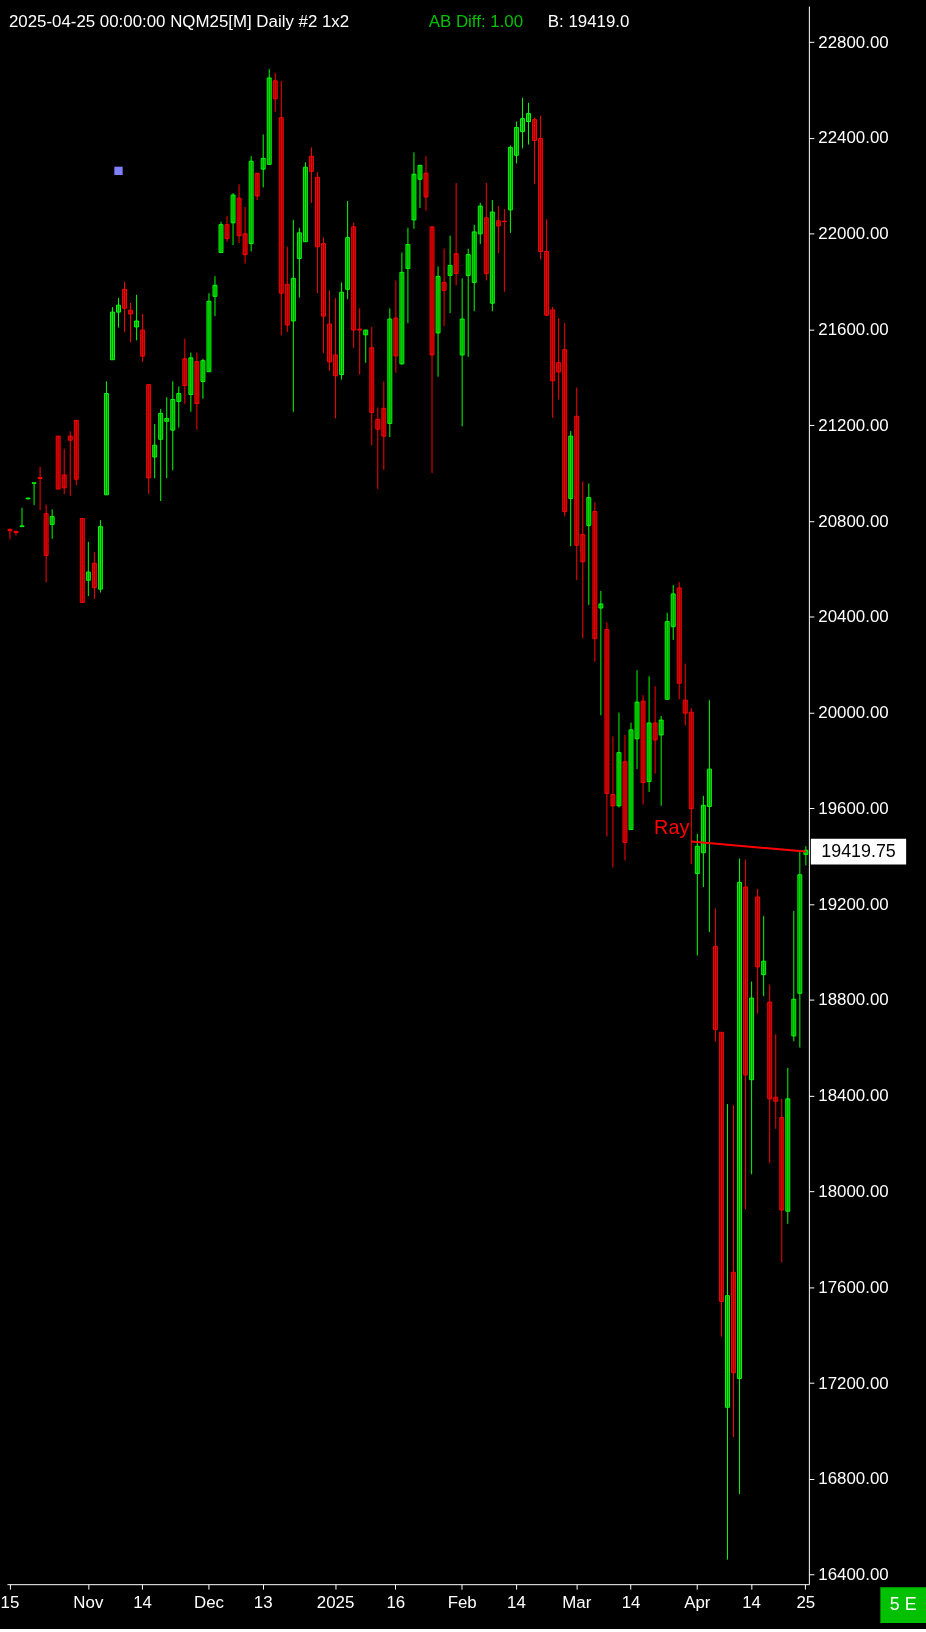 The height and width of the screenshot is (1632, 926). Describe the element at coordinates (853, 904) in the screenshot. I see `y-tick-label: 19200.00` at that location.